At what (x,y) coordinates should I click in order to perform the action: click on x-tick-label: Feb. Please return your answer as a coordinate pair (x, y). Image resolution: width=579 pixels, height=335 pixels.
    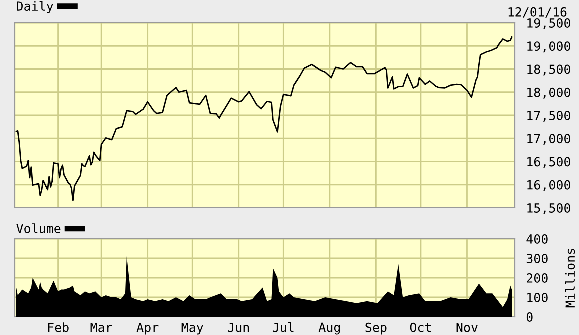
    Looking at the image, I should click on (58, 327).